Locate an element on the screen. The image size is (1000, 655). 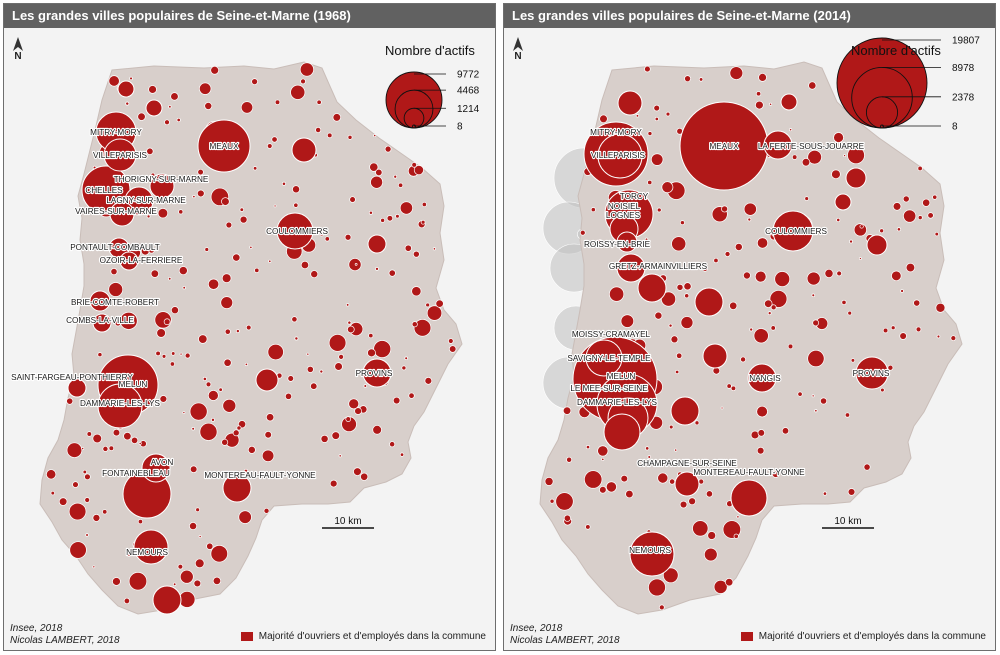
city-label: MITRY-MORY is located at coordinates (116, 132).